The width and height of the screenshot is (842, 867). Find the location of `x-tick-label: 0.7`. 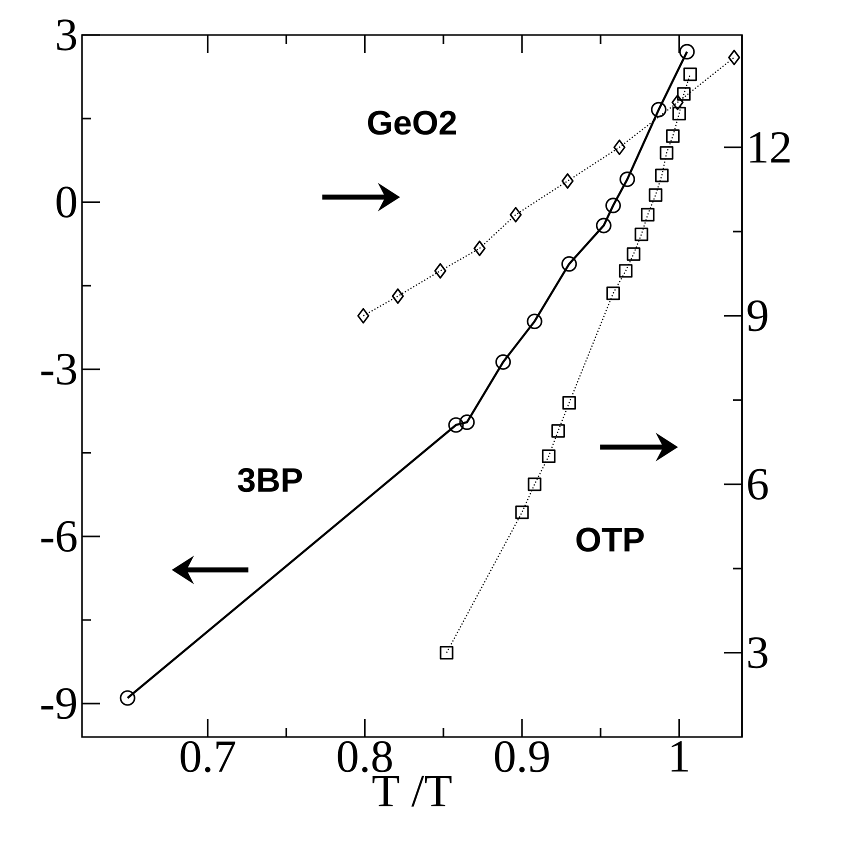

x-tick-label: 0.7 is located at coordinates (208, 756).